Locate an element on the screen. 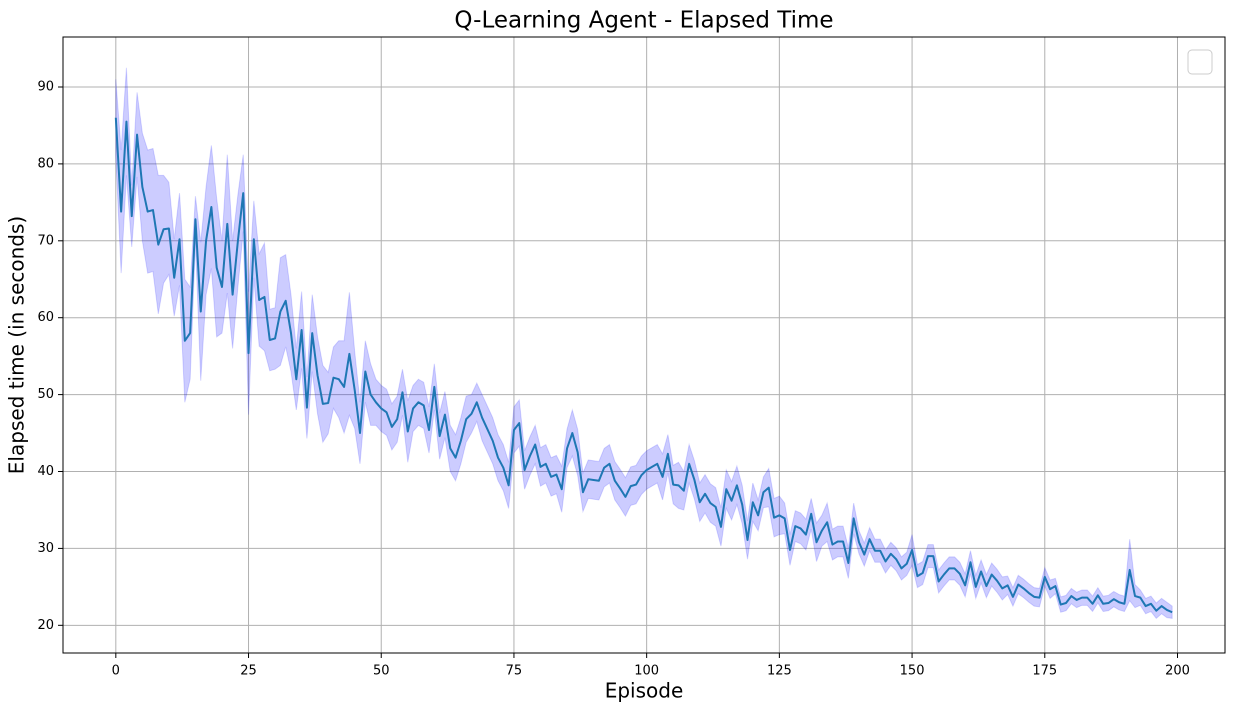 The image size is (1235, 716). y-tick-label: 70 is located at coordinates (45, 240).